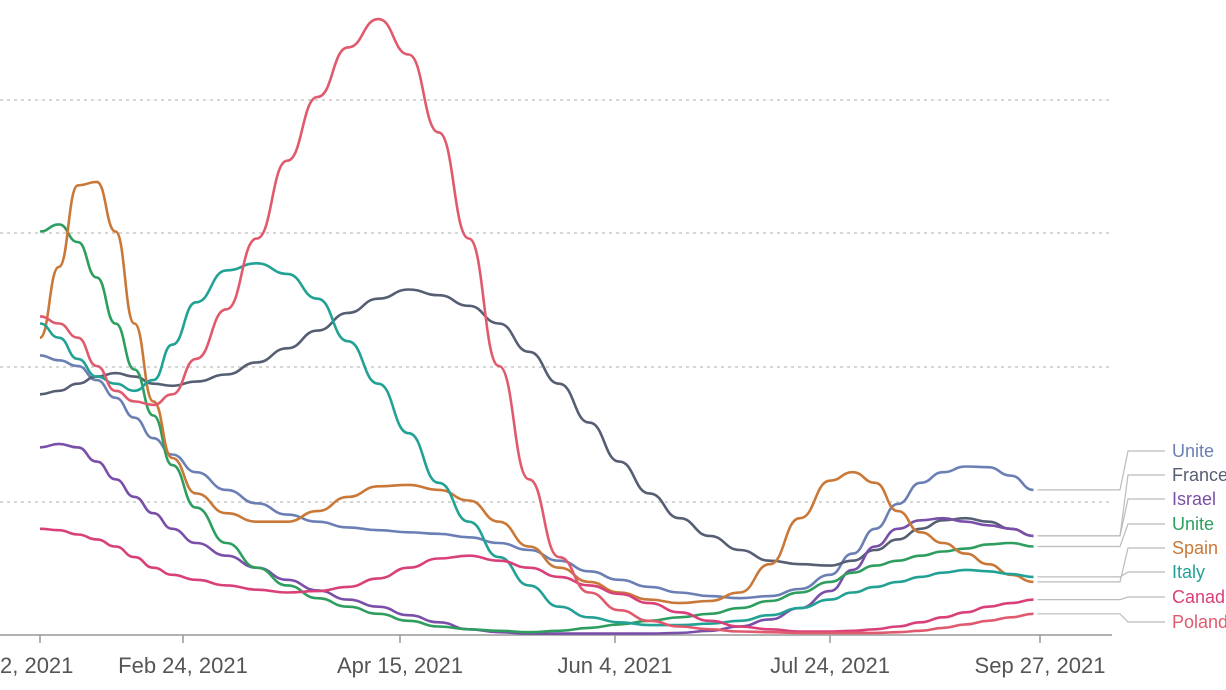  Describe the element at coordinates (1195, 548) in the screenshot. I see `legend-entry: Spain` at that location.